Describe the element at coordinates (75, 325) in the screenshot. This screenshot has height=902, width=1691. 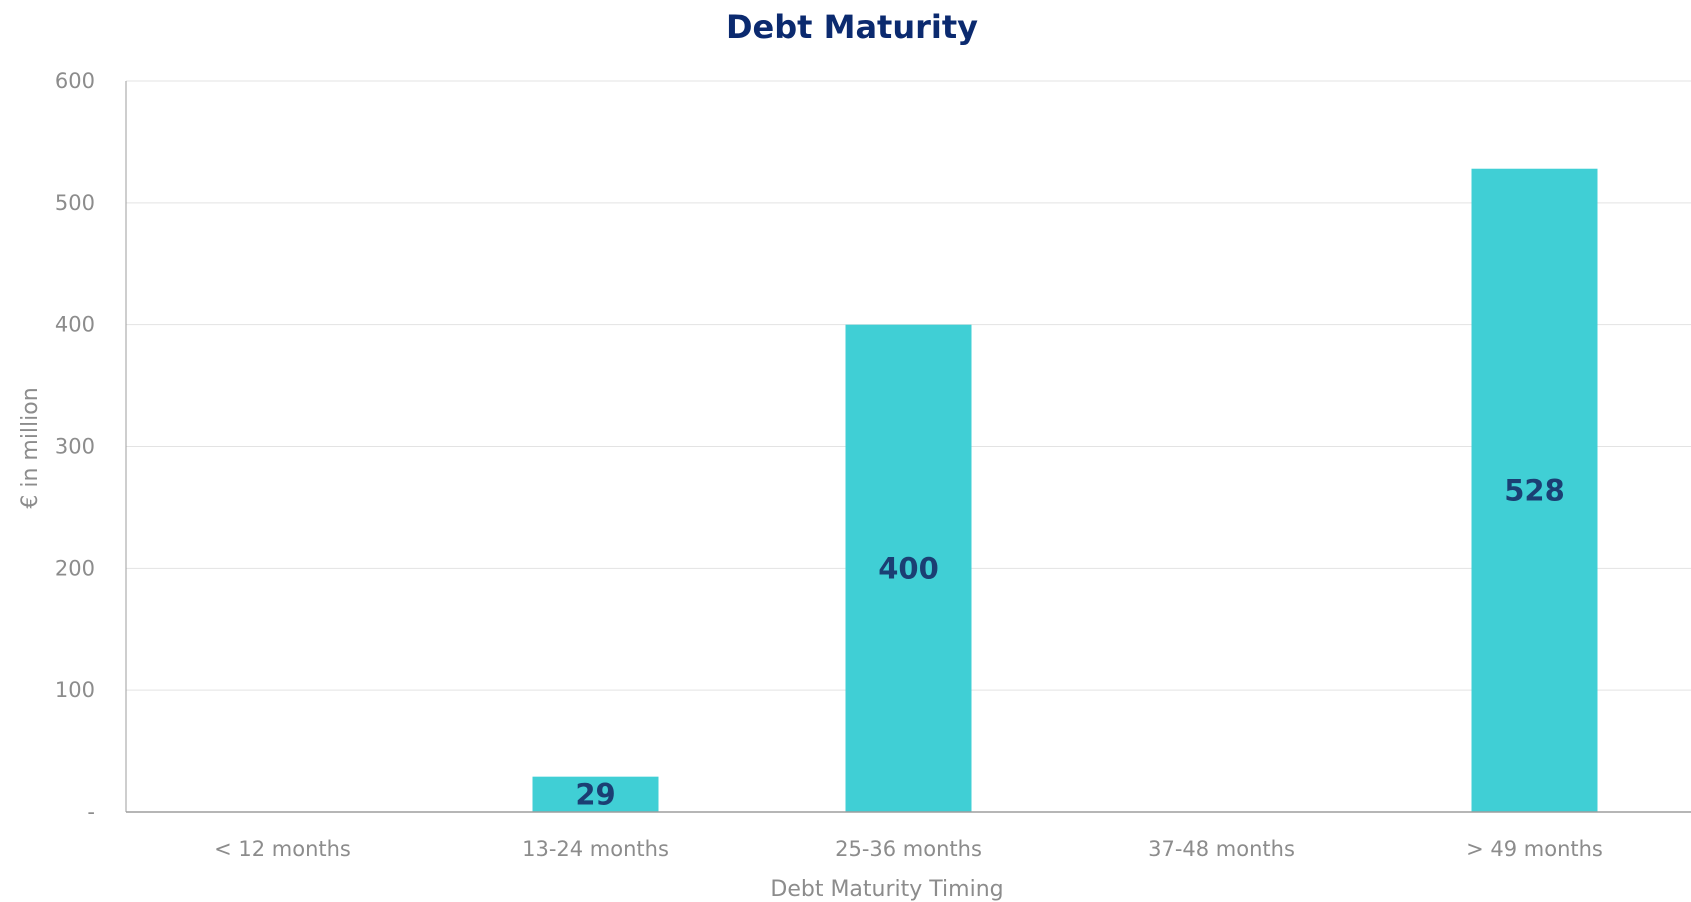
I see `y-tick-label: 400` at that location.